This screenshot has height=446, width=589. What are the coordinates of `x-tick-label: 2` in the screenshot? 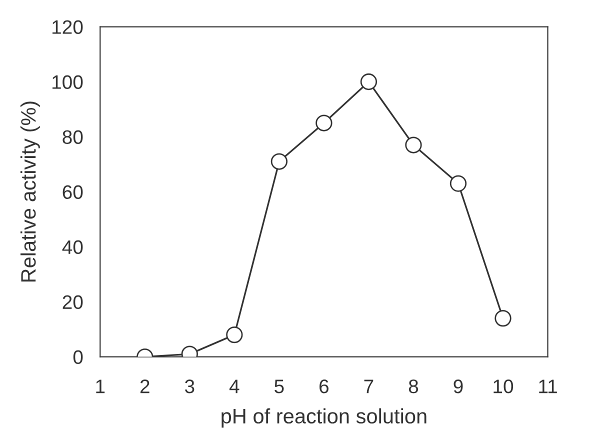 It's located at (145, 387).